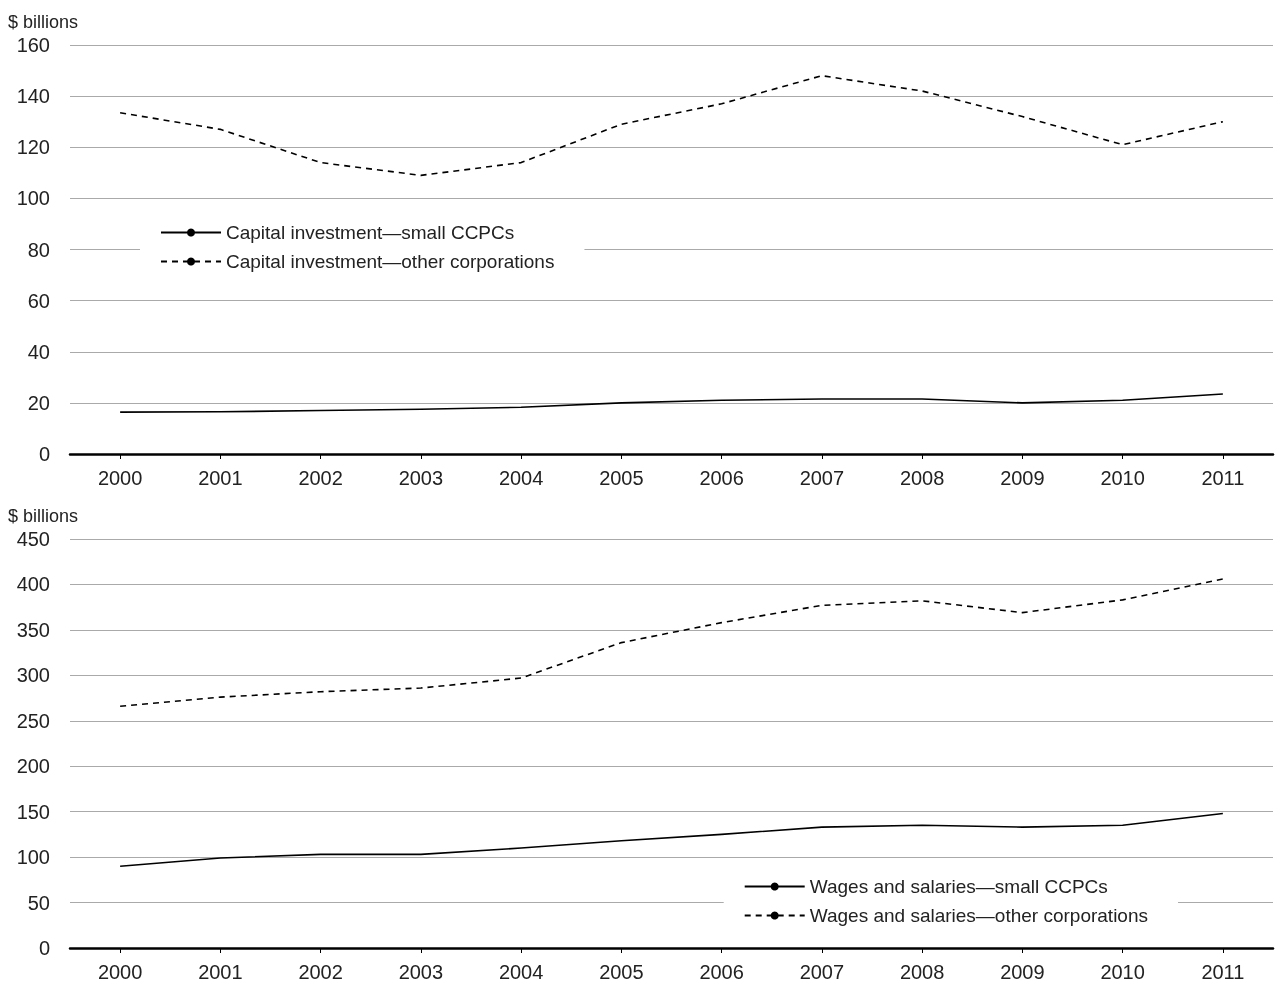 This screenshot has height=988, width=1278. Describe the element at coordinates (33, 720) in the screenshot. I see `y-tick-label: 250` at that location.